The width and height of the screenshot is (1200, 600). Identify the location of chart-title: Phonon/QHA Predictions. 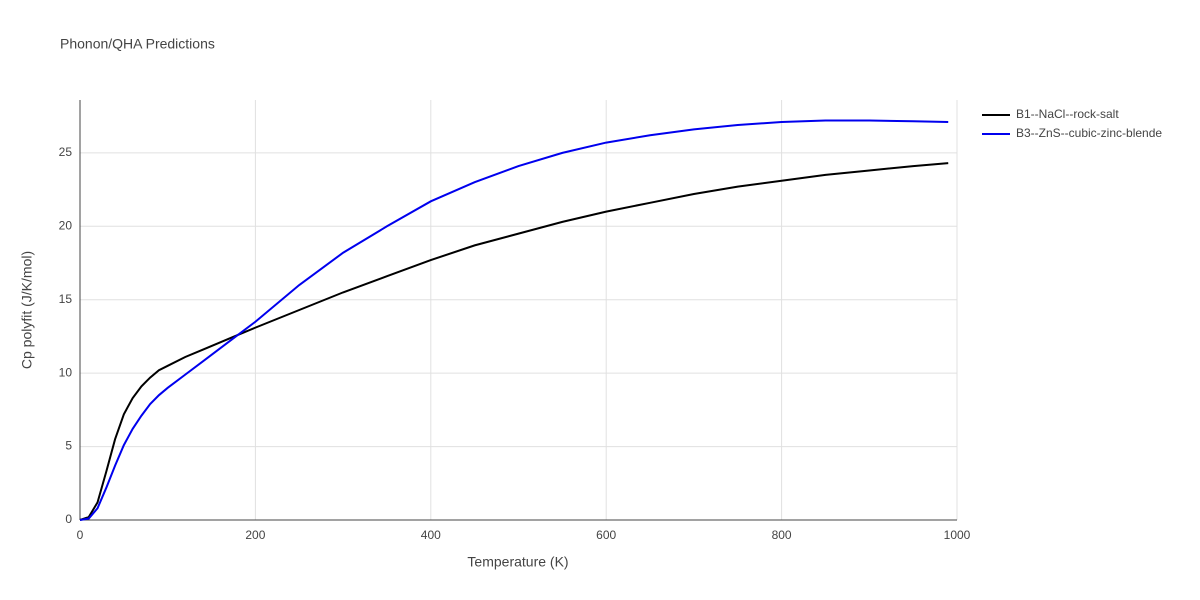
(137, 44).